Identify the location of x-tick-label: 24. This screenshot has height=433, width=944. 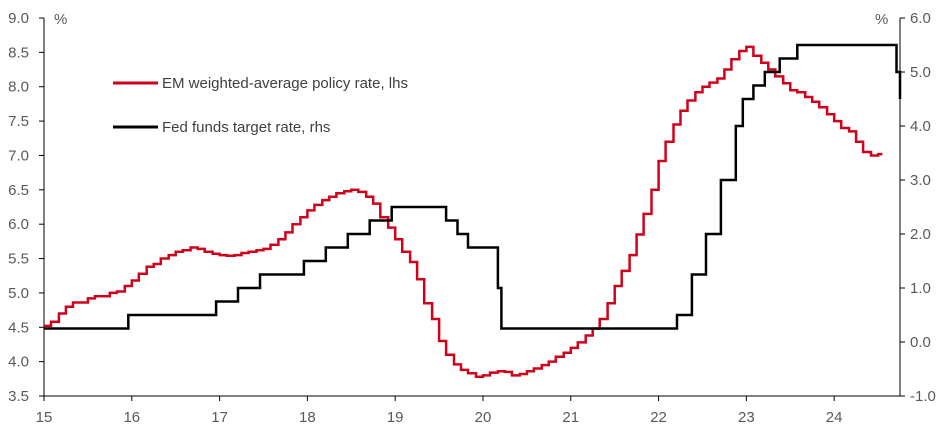
(834, 417).